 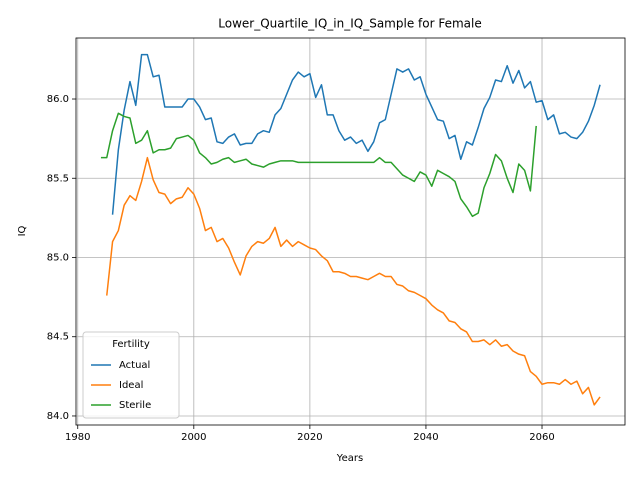 I want to click on x-axis-label: Years, so click(x=349, y=458).